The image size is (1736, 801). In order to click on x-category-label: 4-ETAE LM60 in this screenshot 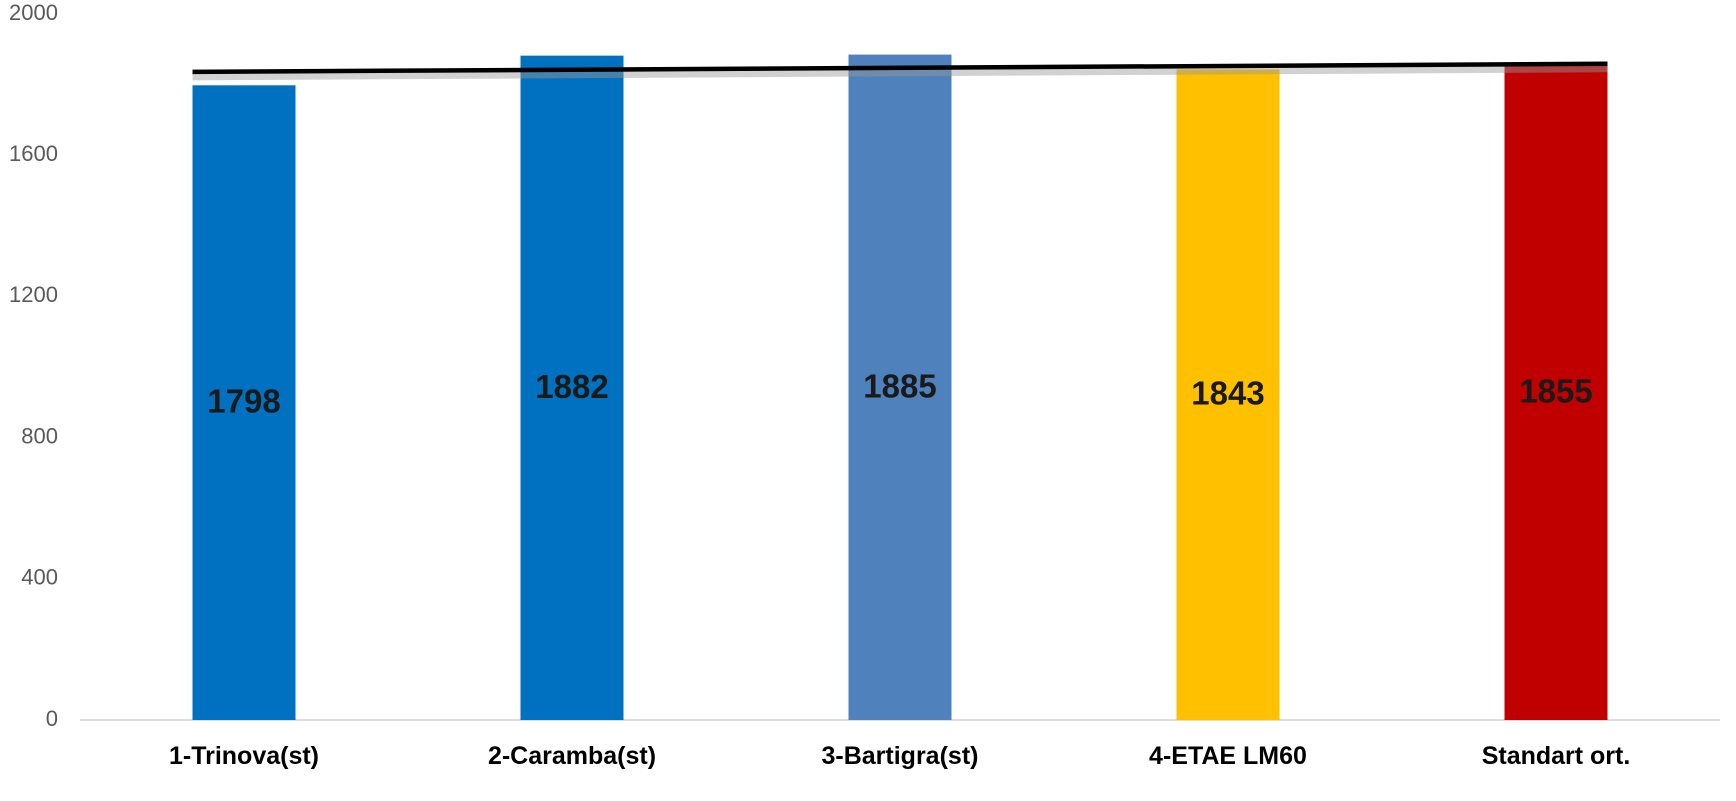, I will do `click(1228, 756)`.